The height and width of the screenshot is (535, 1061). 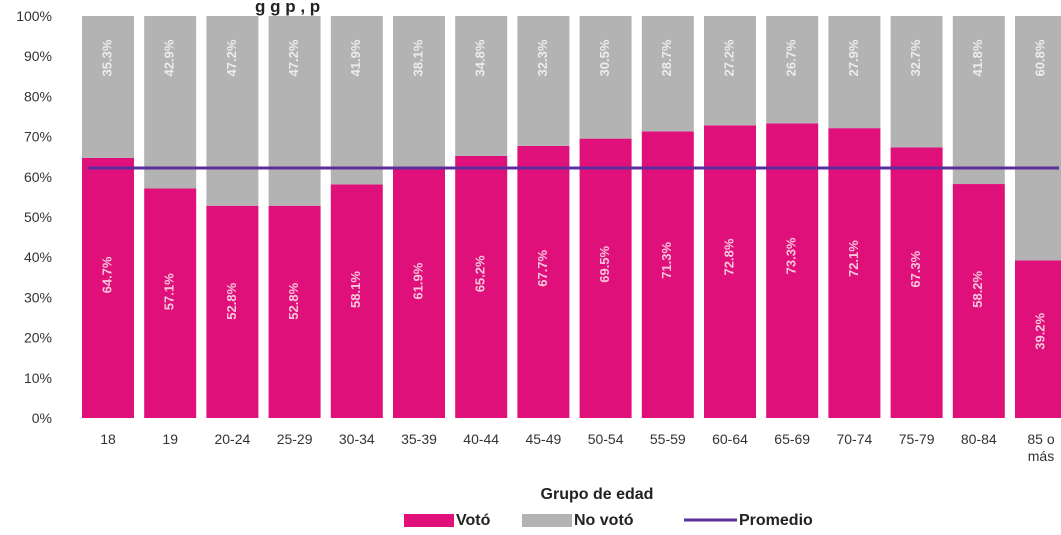 I want to click on x-tick-label: 20-24, so click(x=232, y=439).